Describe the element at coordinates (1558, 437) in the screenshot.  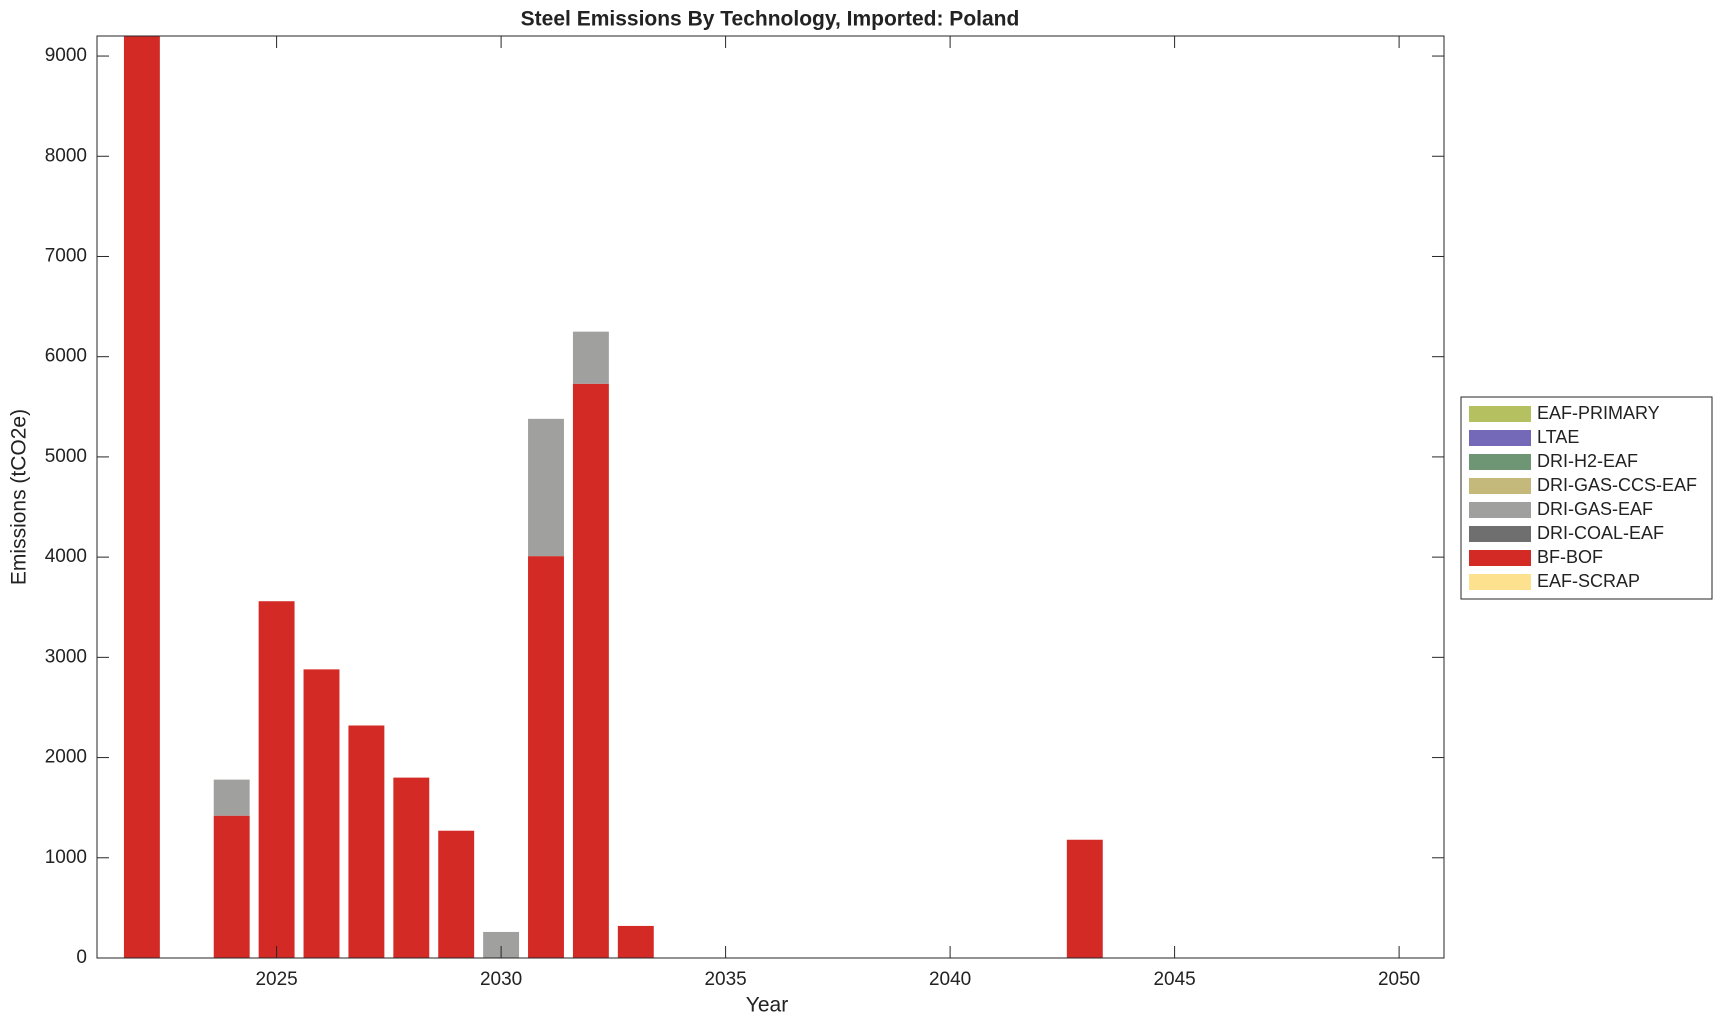
I see `legend-label: LTAE` at that location.